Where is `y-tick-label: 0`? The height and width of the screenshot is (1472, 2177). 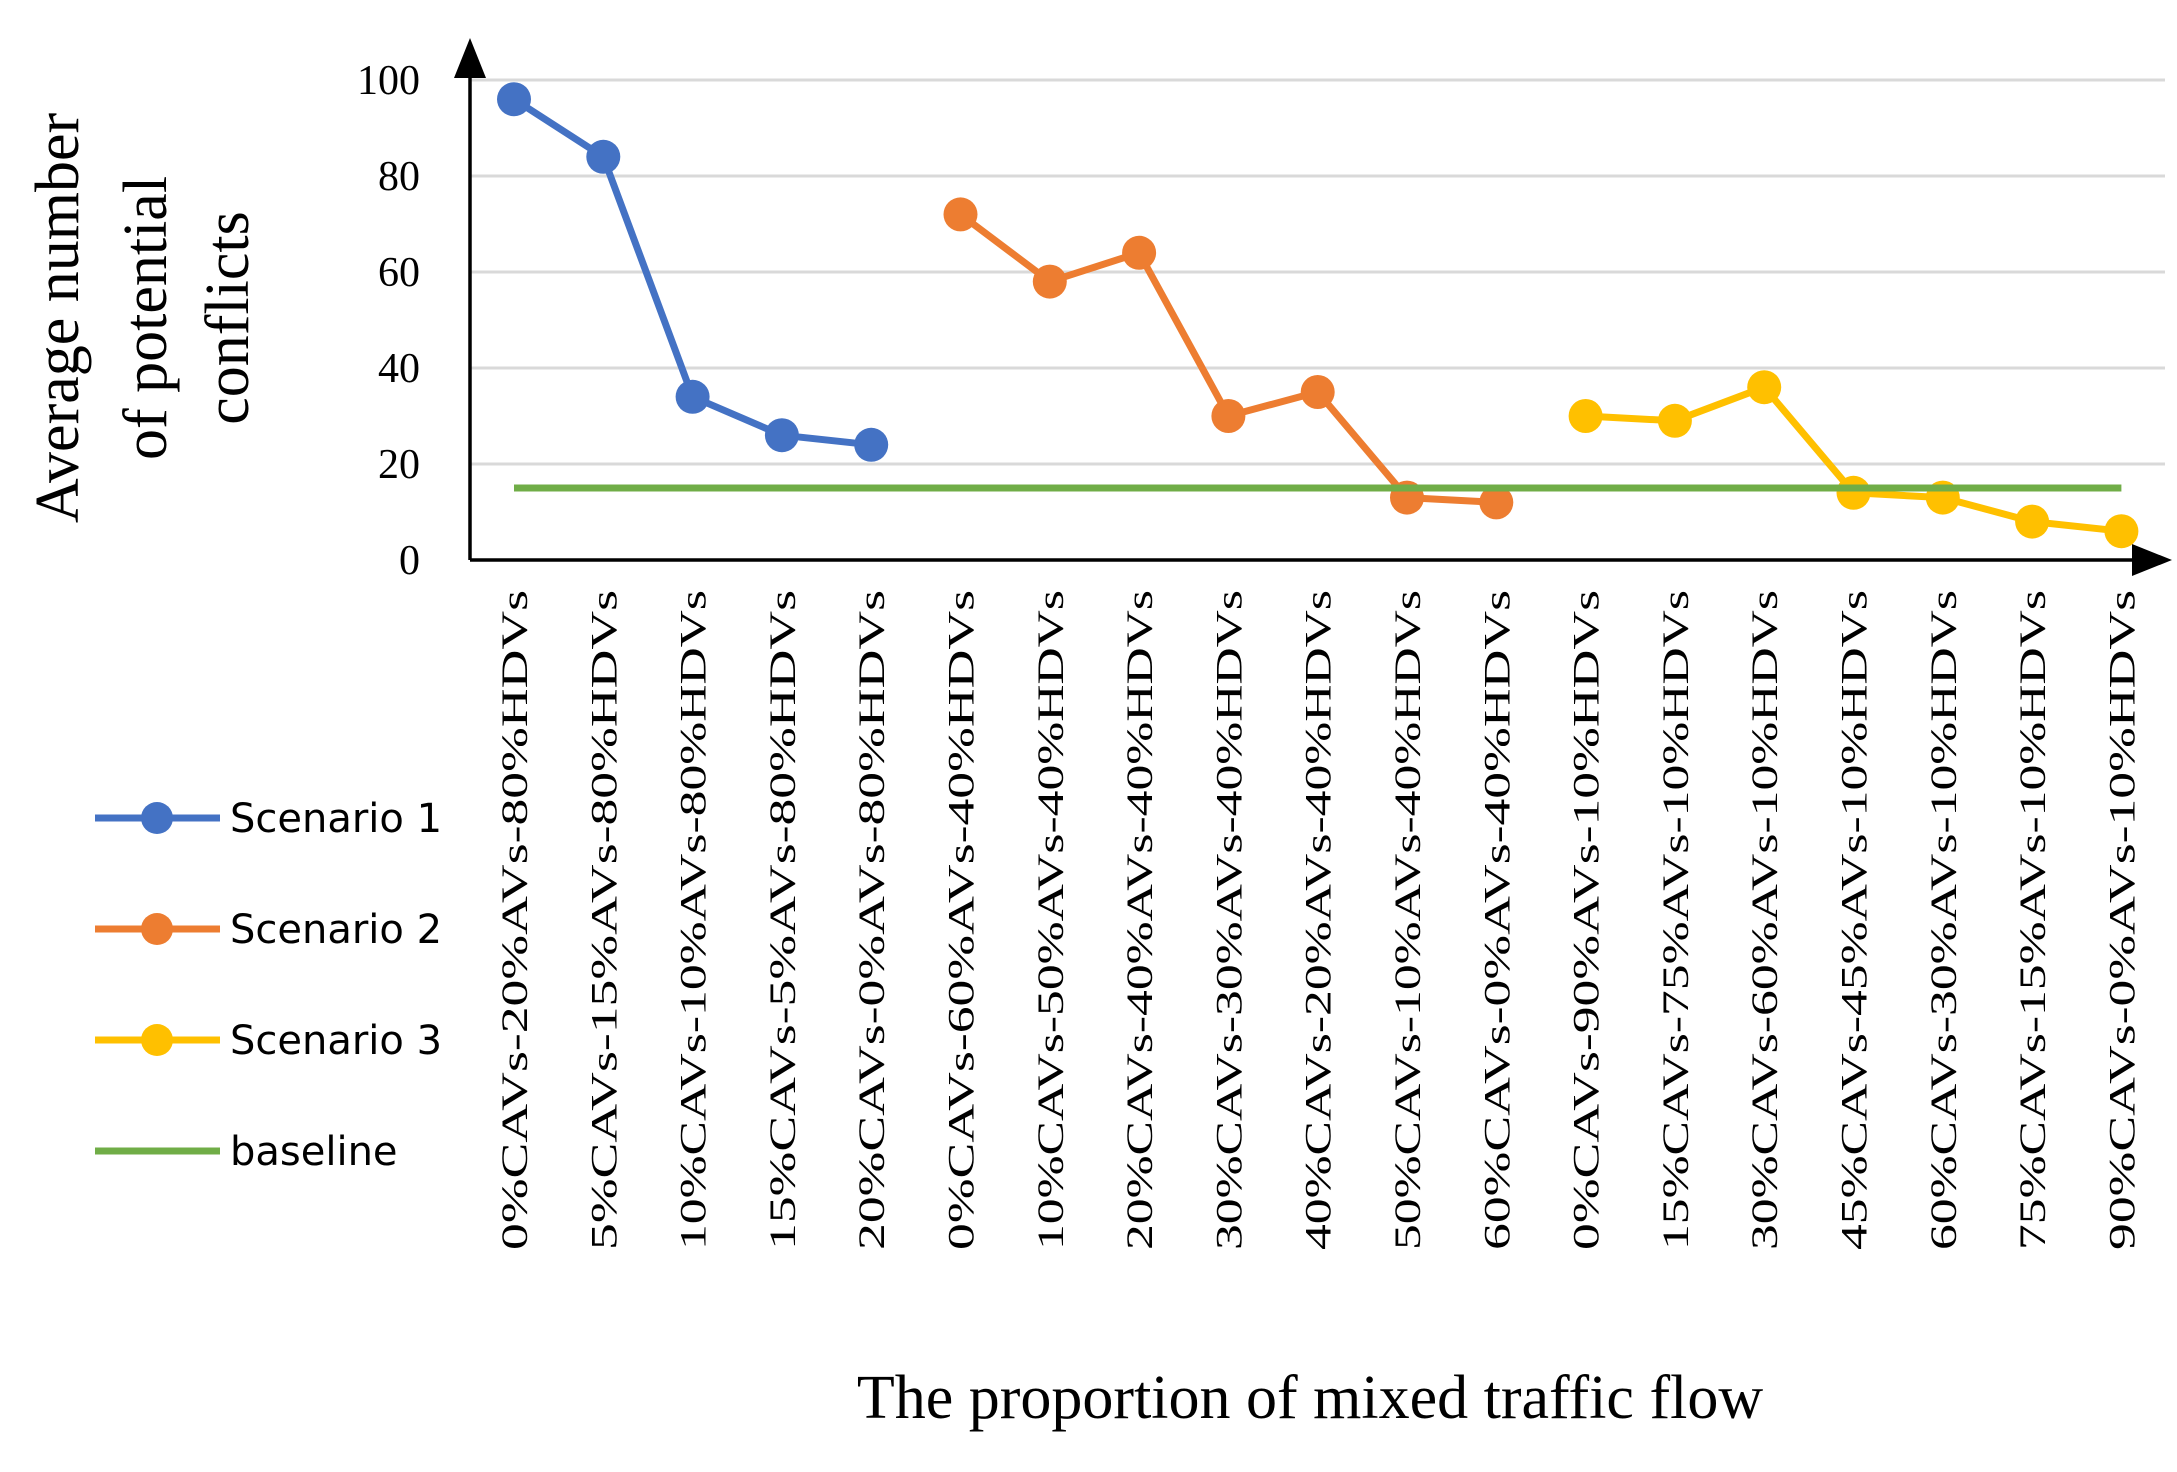
y-tick-label: 0 is located at coordinates (409, 561).